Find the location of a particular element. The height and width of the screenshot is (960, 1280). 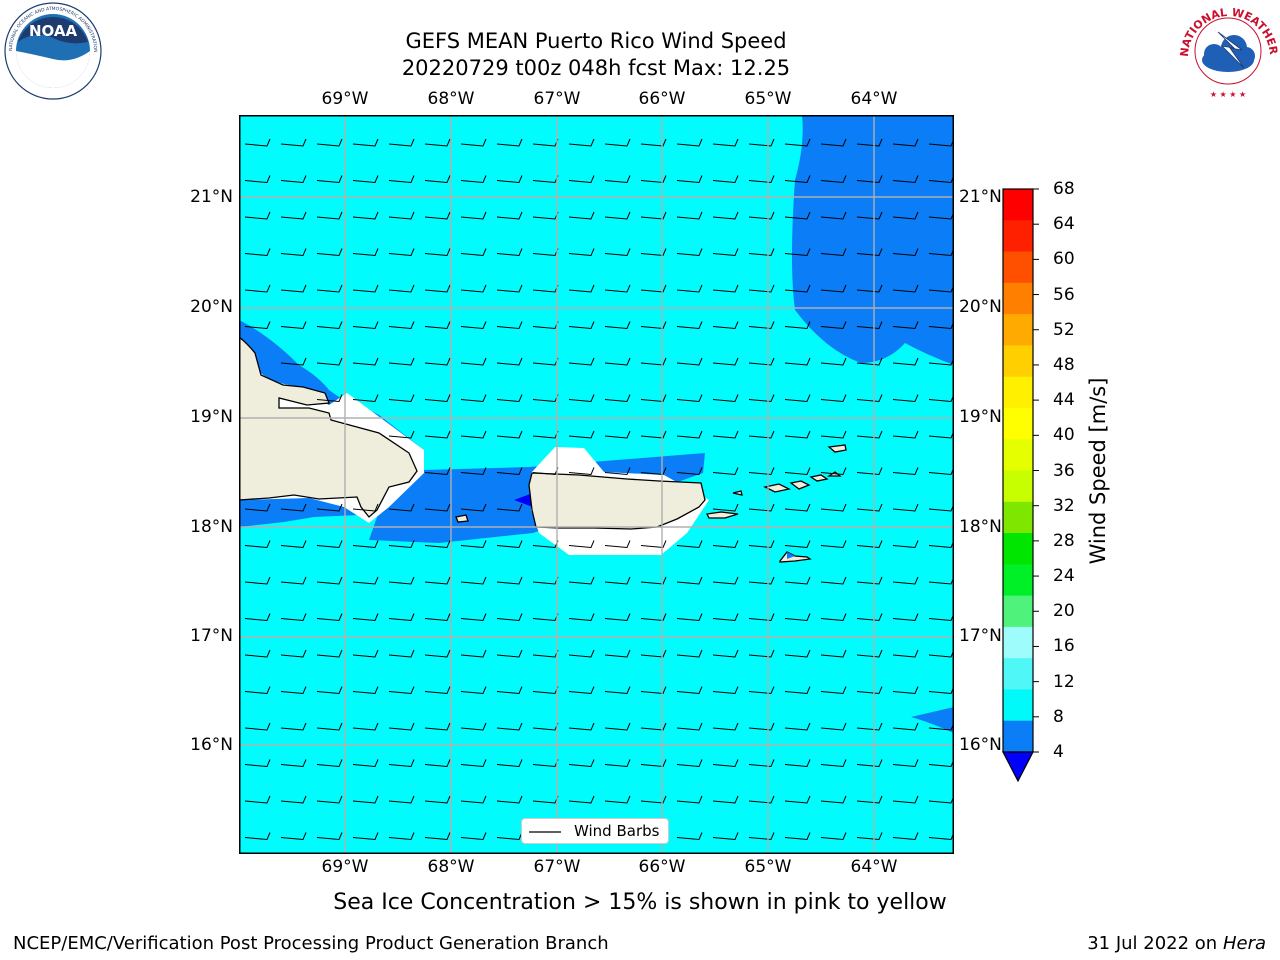

lat-label-right-17n: 17°N is located at coordinates (980, 636).